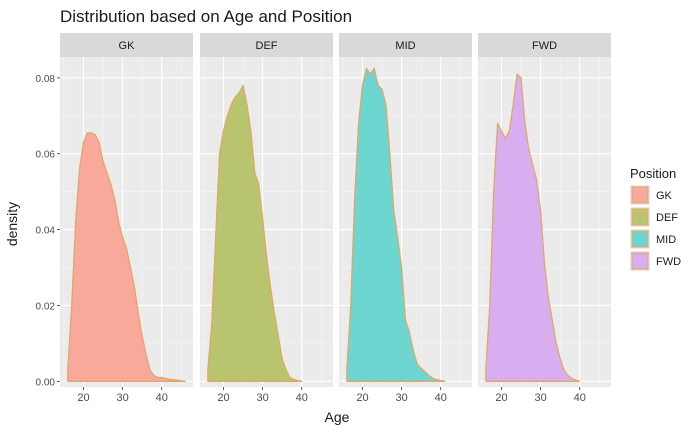 The width and height of the screenshot is (700, 432). I want to click on legend-label: GK, so click(664, 196).